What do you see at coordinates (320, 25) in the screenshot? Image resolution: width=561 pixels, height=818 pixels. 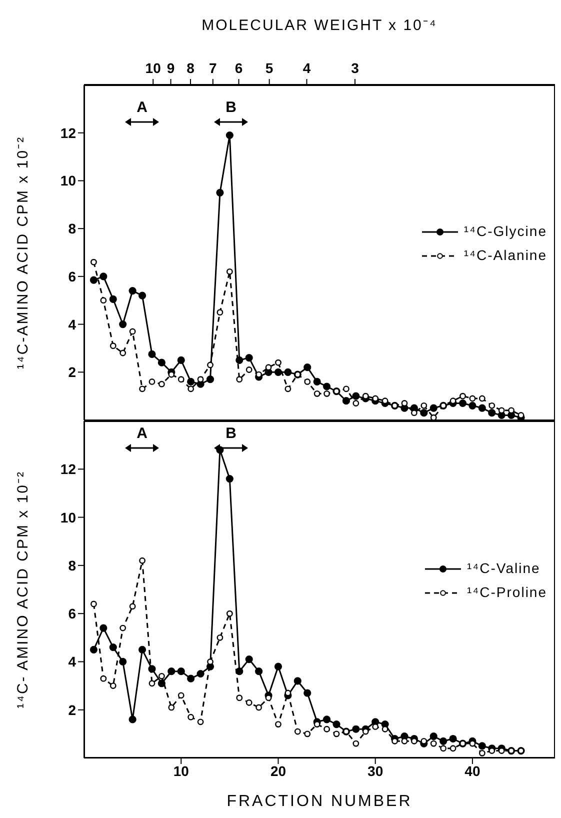 I see `x2-axis-title: MOLECULAR WEIGHT x 10⁻⁴` at bounding box center [320, 25].